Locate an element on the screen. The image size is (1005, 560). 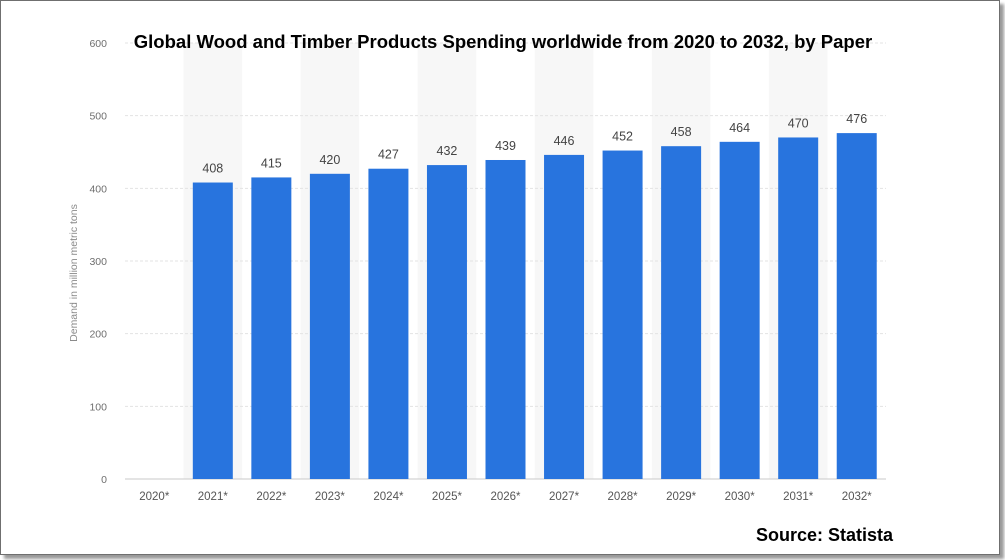
data-label: 470 is located at coordinates (798, 123).